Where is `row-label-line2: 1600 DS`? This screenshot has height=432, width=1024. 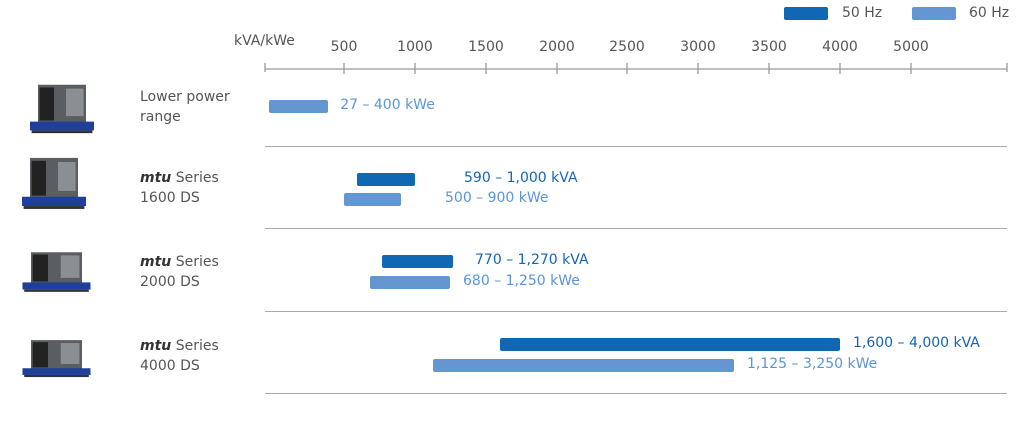 row-label-line2: 1600 DS is located at coordinates (170, 198).